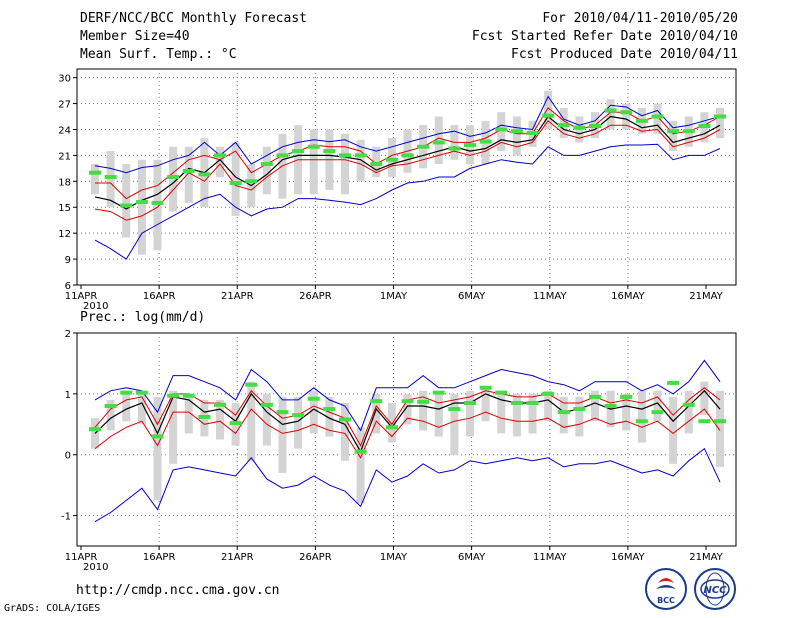 The height and width of the screenshot is (618, 800). Describe the element at coordinates (68, 395) in the screenshot. I see `prec-ytick-label: 1` at that location.